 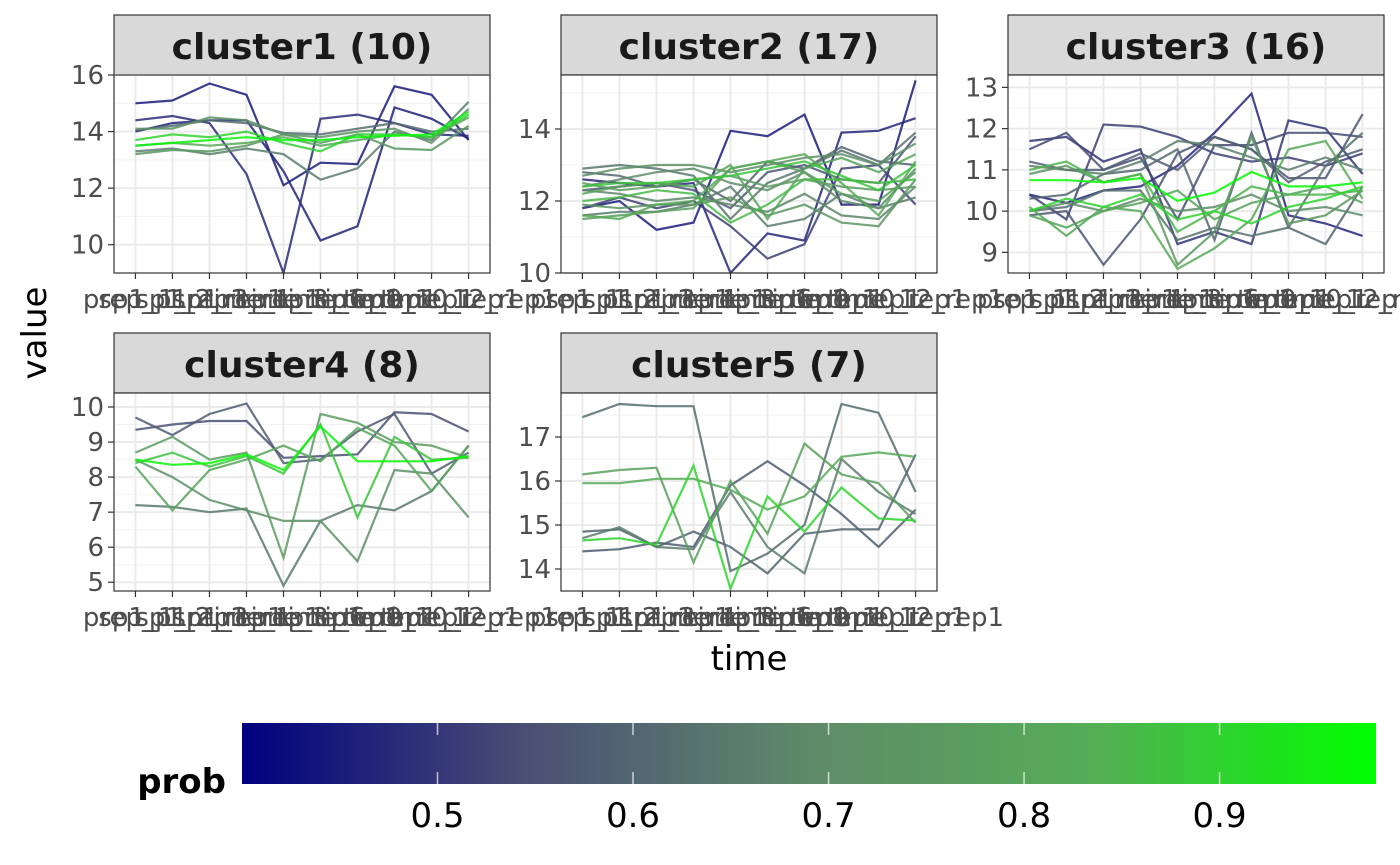 What do you see at coordinates (35, 333) in the screenshot?
I see `y-axis-title: value` at bounding box center [35, 333].